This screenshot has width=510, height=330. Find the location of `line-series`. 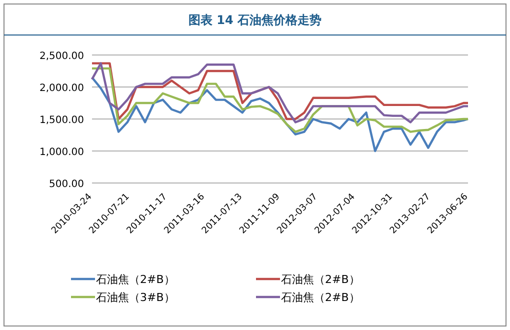

line-series is located at coordinates (280, 100).